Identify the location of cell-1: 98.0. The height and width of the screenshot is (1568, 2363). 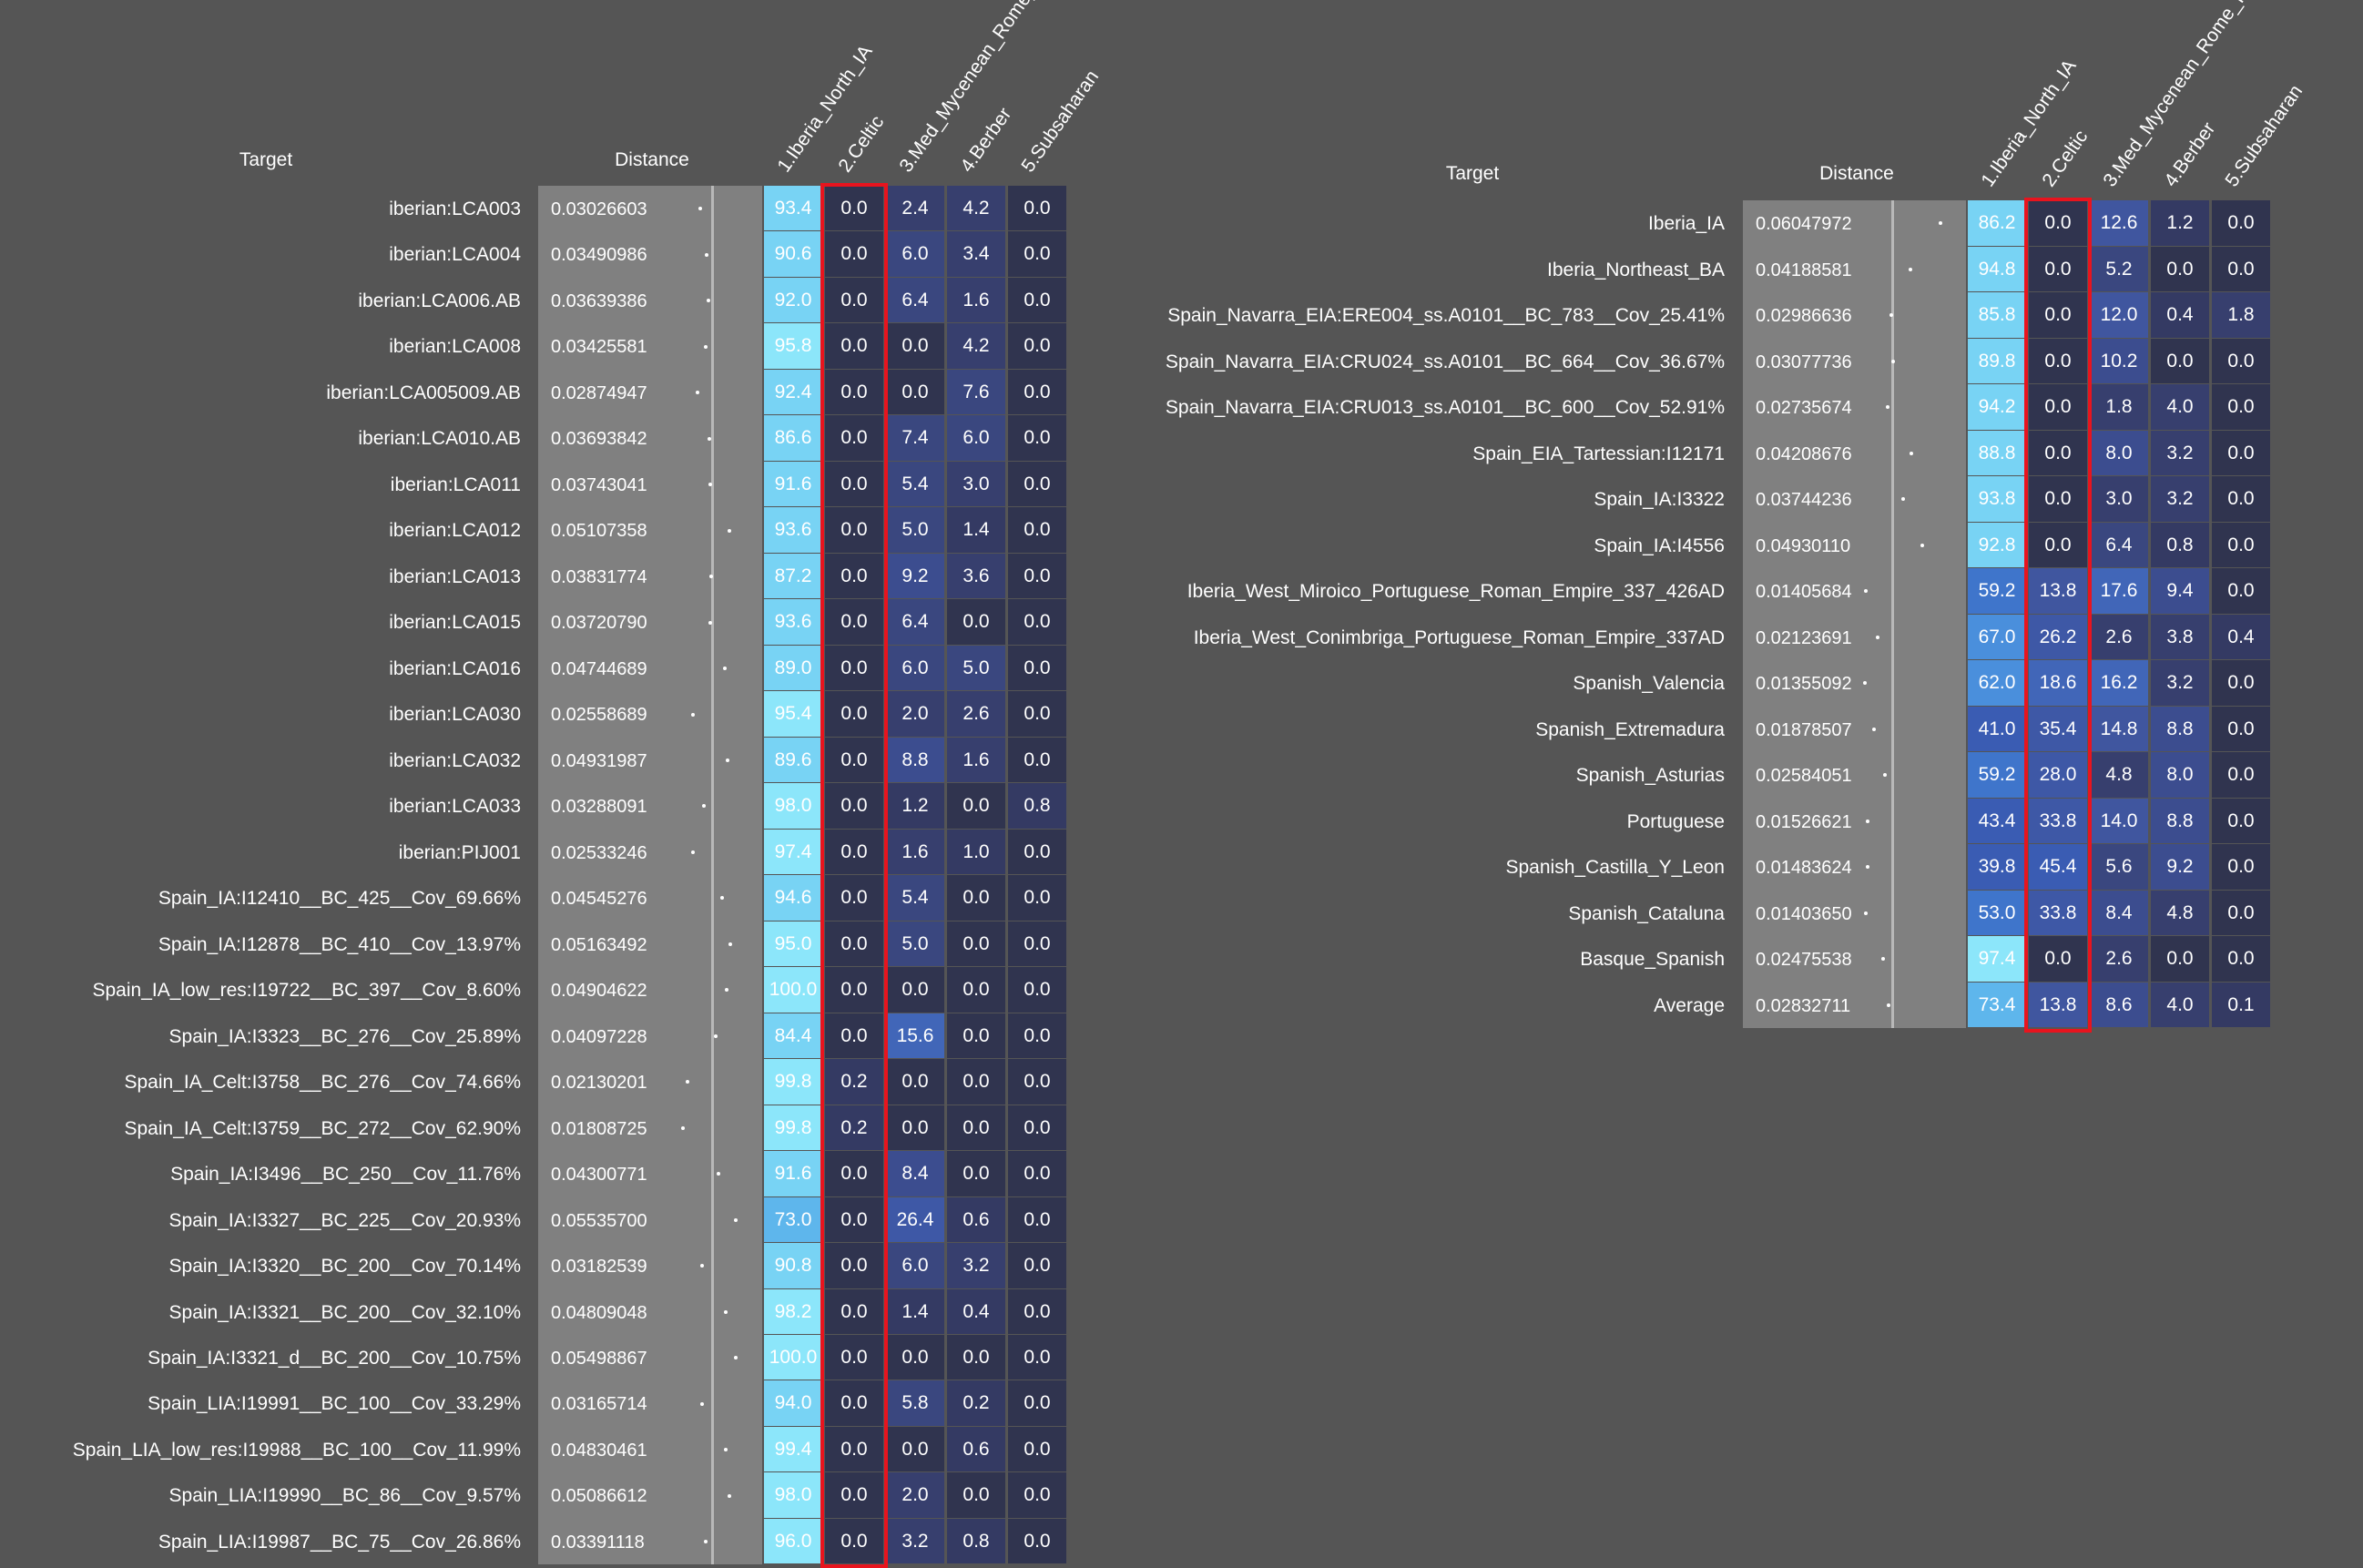
(793, 806).